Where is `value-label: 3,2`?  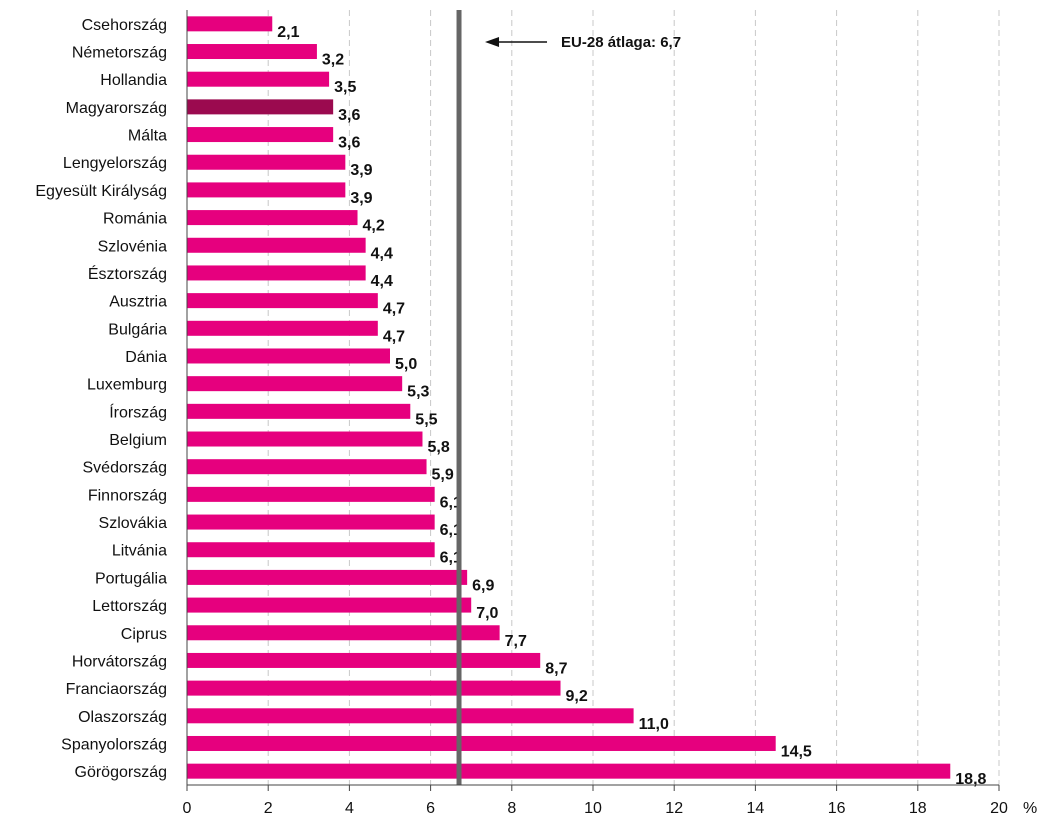
value-label: 3,2 is located at coordinates (333, 60).